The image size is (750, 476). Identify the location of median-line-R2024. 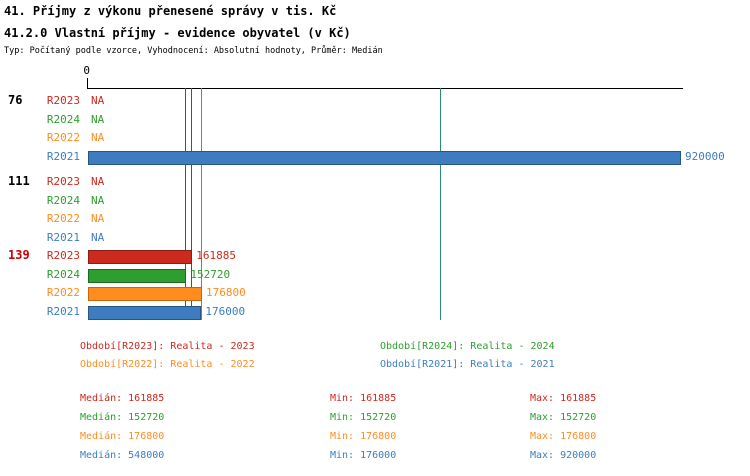
(186, 204).